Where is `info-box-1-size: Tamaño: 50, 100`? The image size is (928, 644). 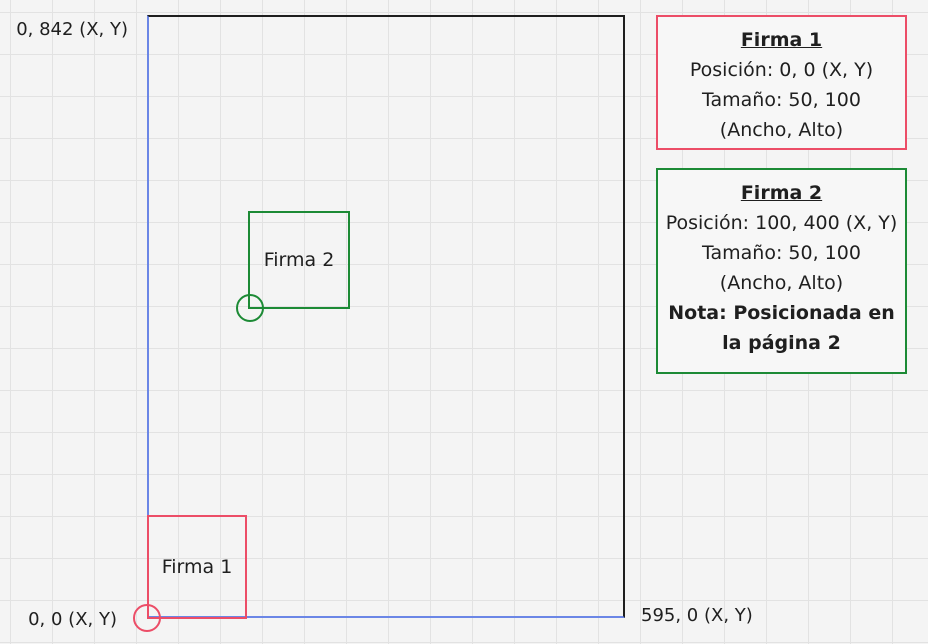 info-box-1-size: Tamaño: 50, 100 is located at coordinates (781, 100).